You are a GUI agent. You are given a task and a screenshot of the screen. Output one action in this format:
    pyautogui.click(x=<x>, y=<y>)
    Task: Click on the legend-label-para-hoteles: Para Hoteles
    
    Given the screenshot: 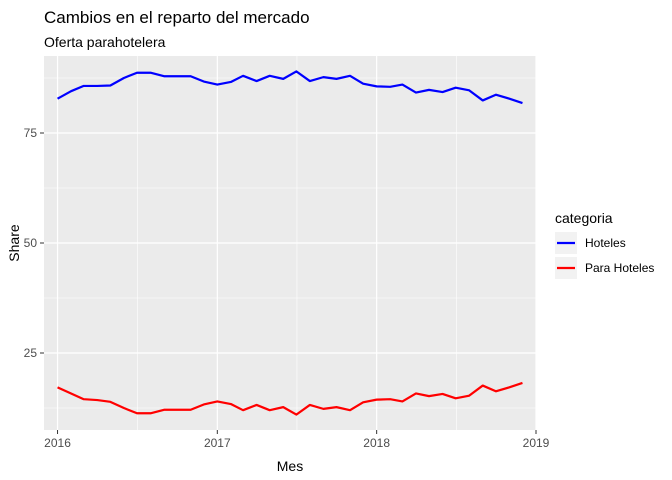 What is the action you would take?
    pyautogui.click(x=619, y=268)
    